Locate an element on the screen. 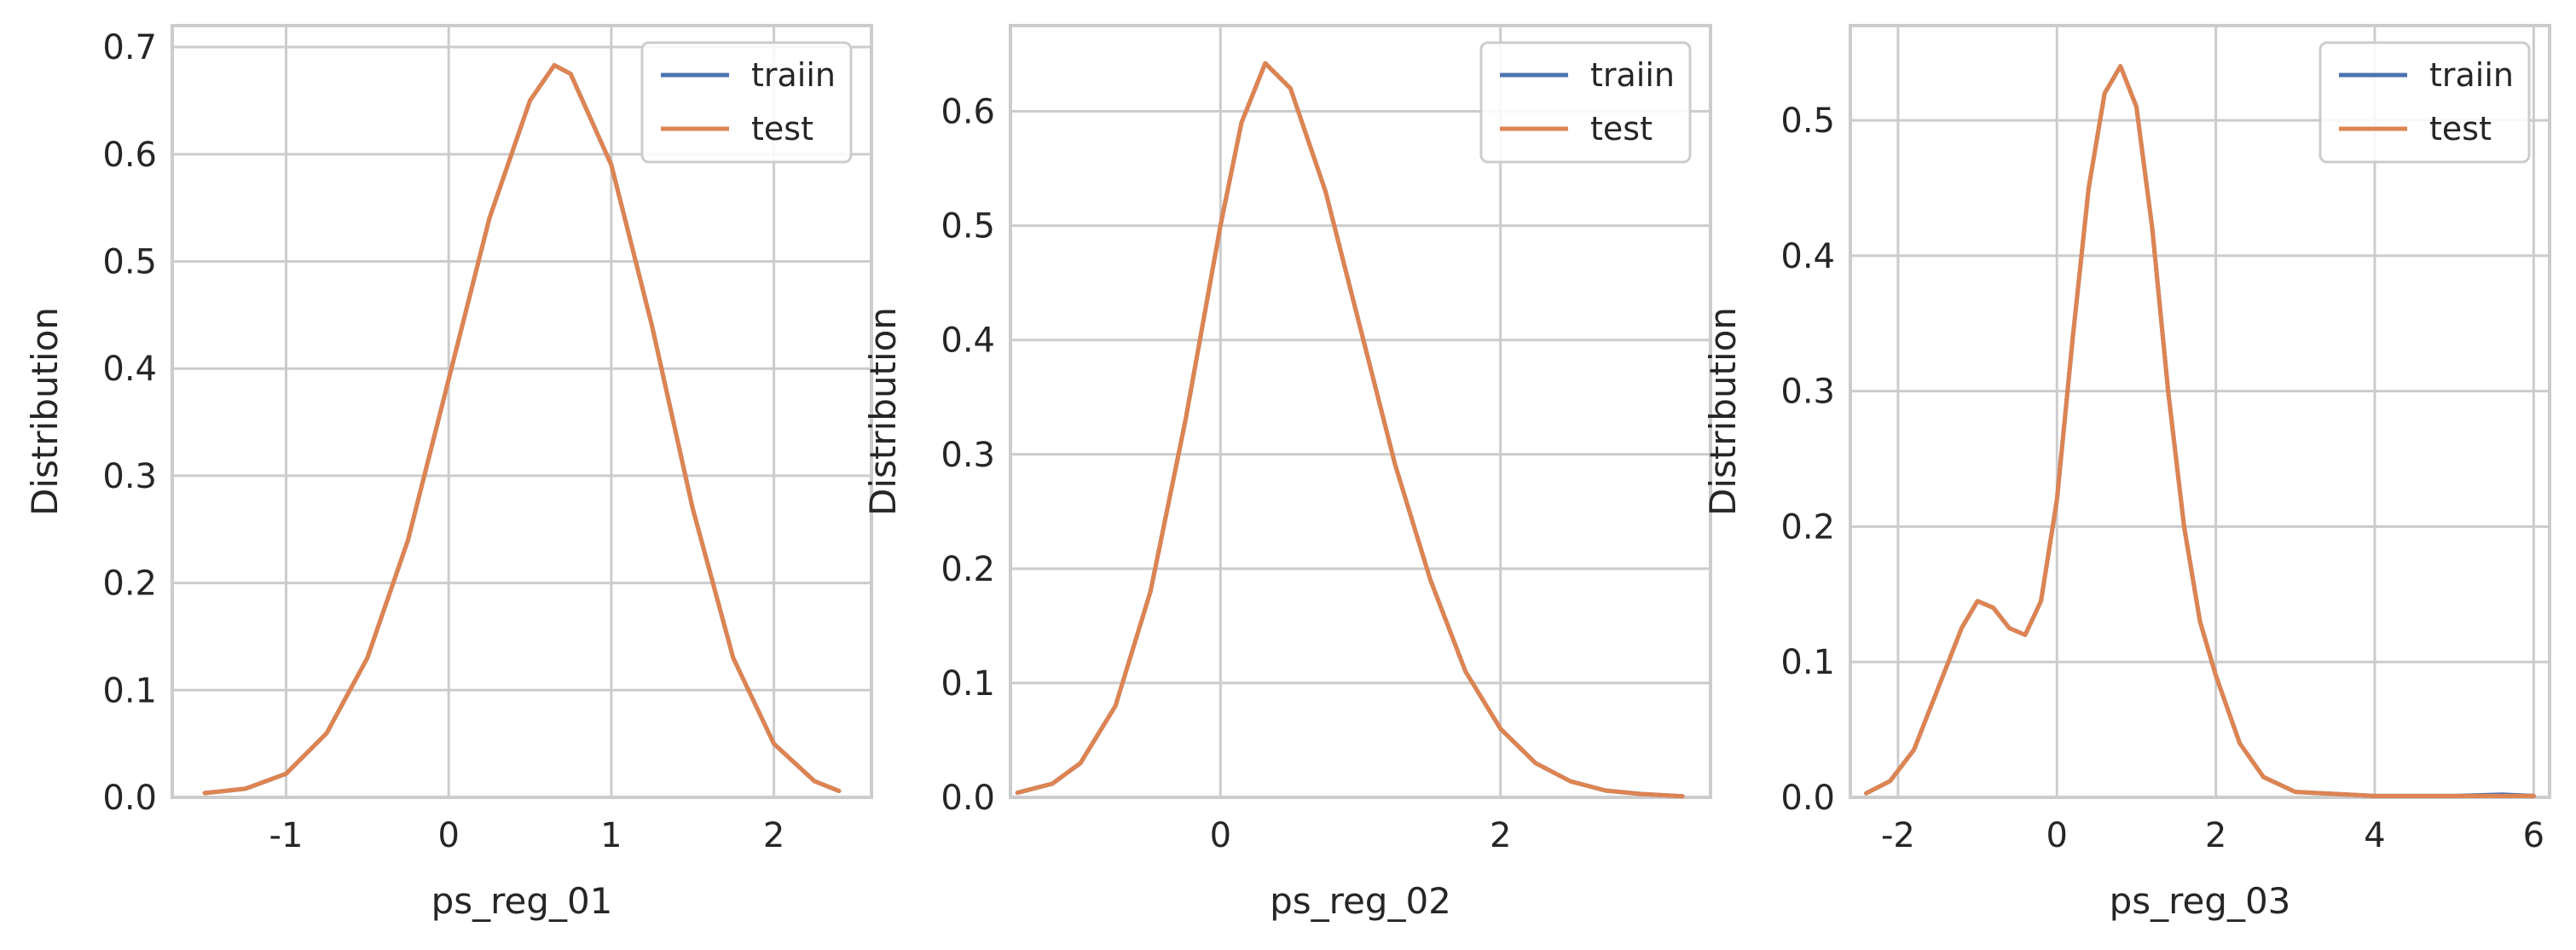 The image size is (2576, 950). x-axis-label: ps_reg_02 is located at coordinates (1361, 901).